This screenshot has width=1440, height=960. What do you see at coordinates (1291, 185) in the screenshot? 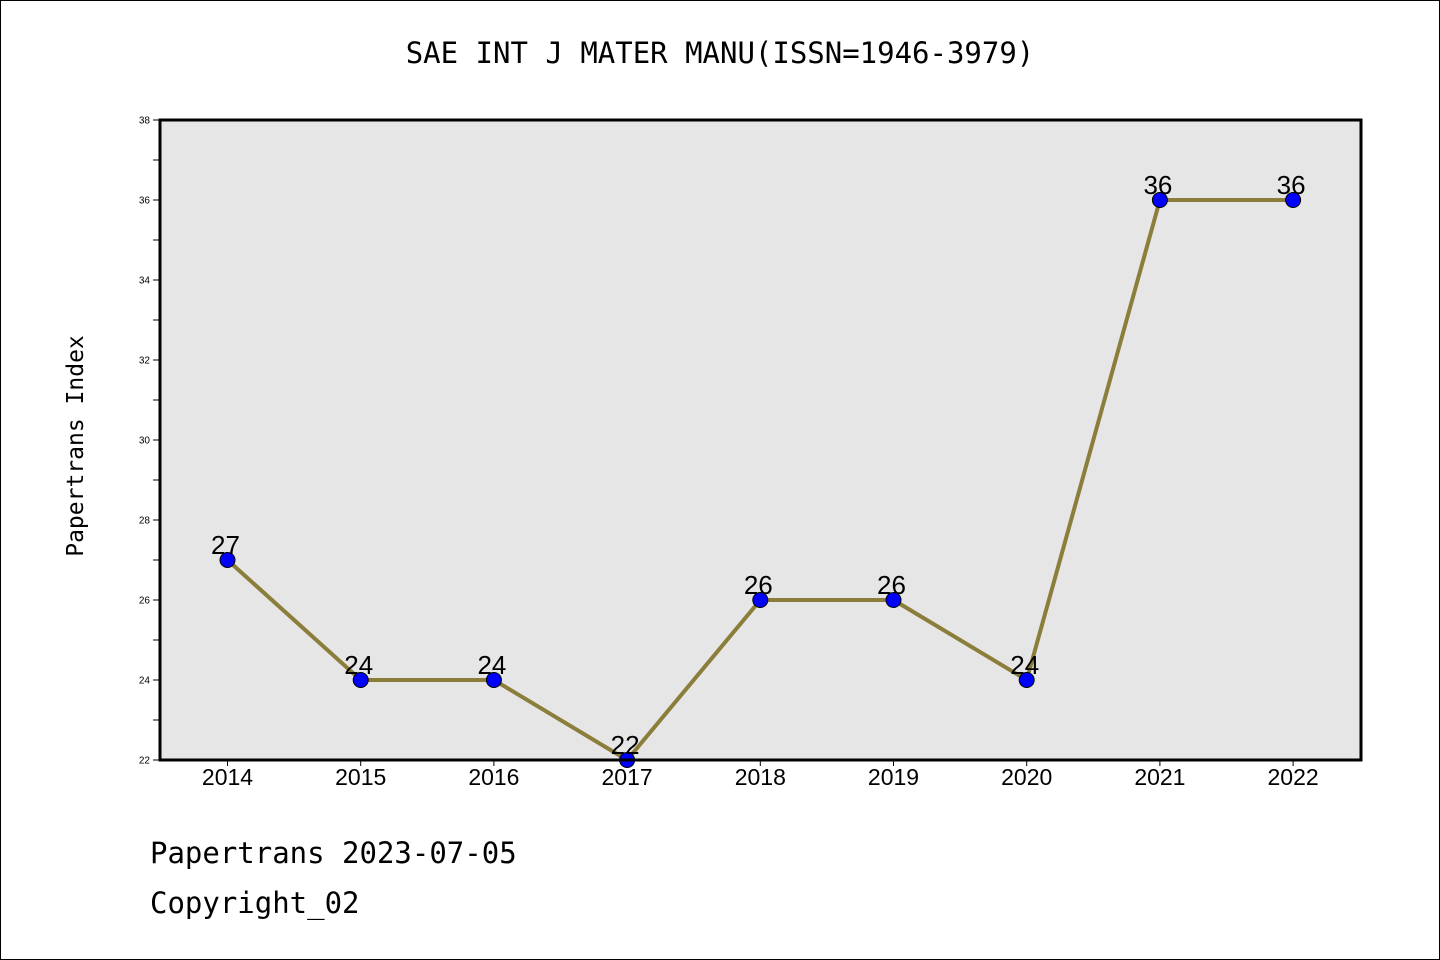
I see `data-label-2022: 36` at bounding box center [1291, 185].